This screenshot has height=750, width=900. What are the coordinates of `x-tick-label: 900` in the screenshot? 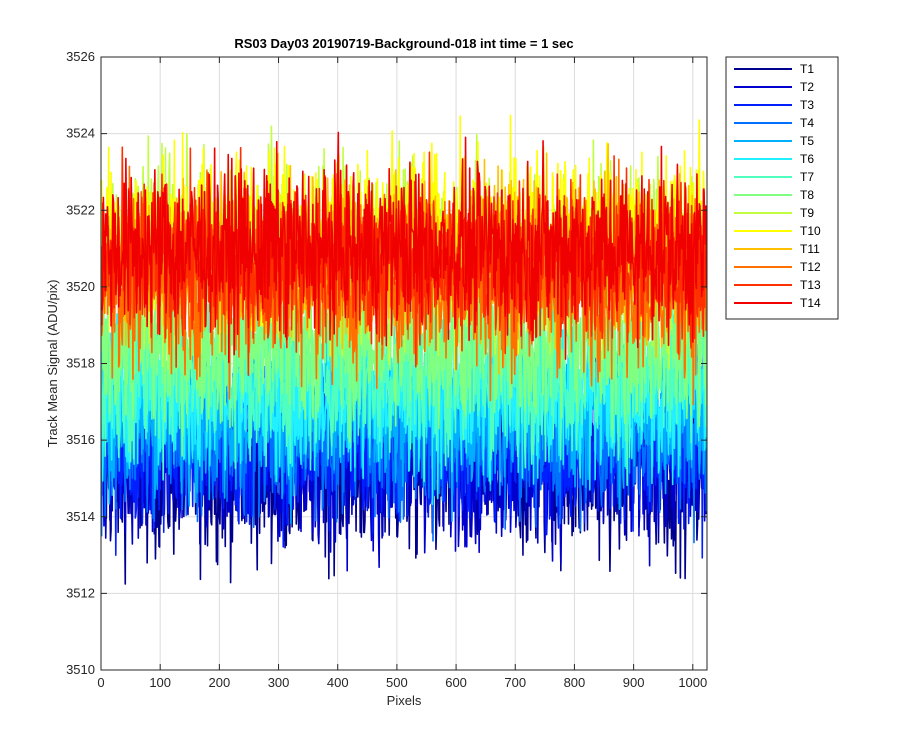 It's located at (634, 682).